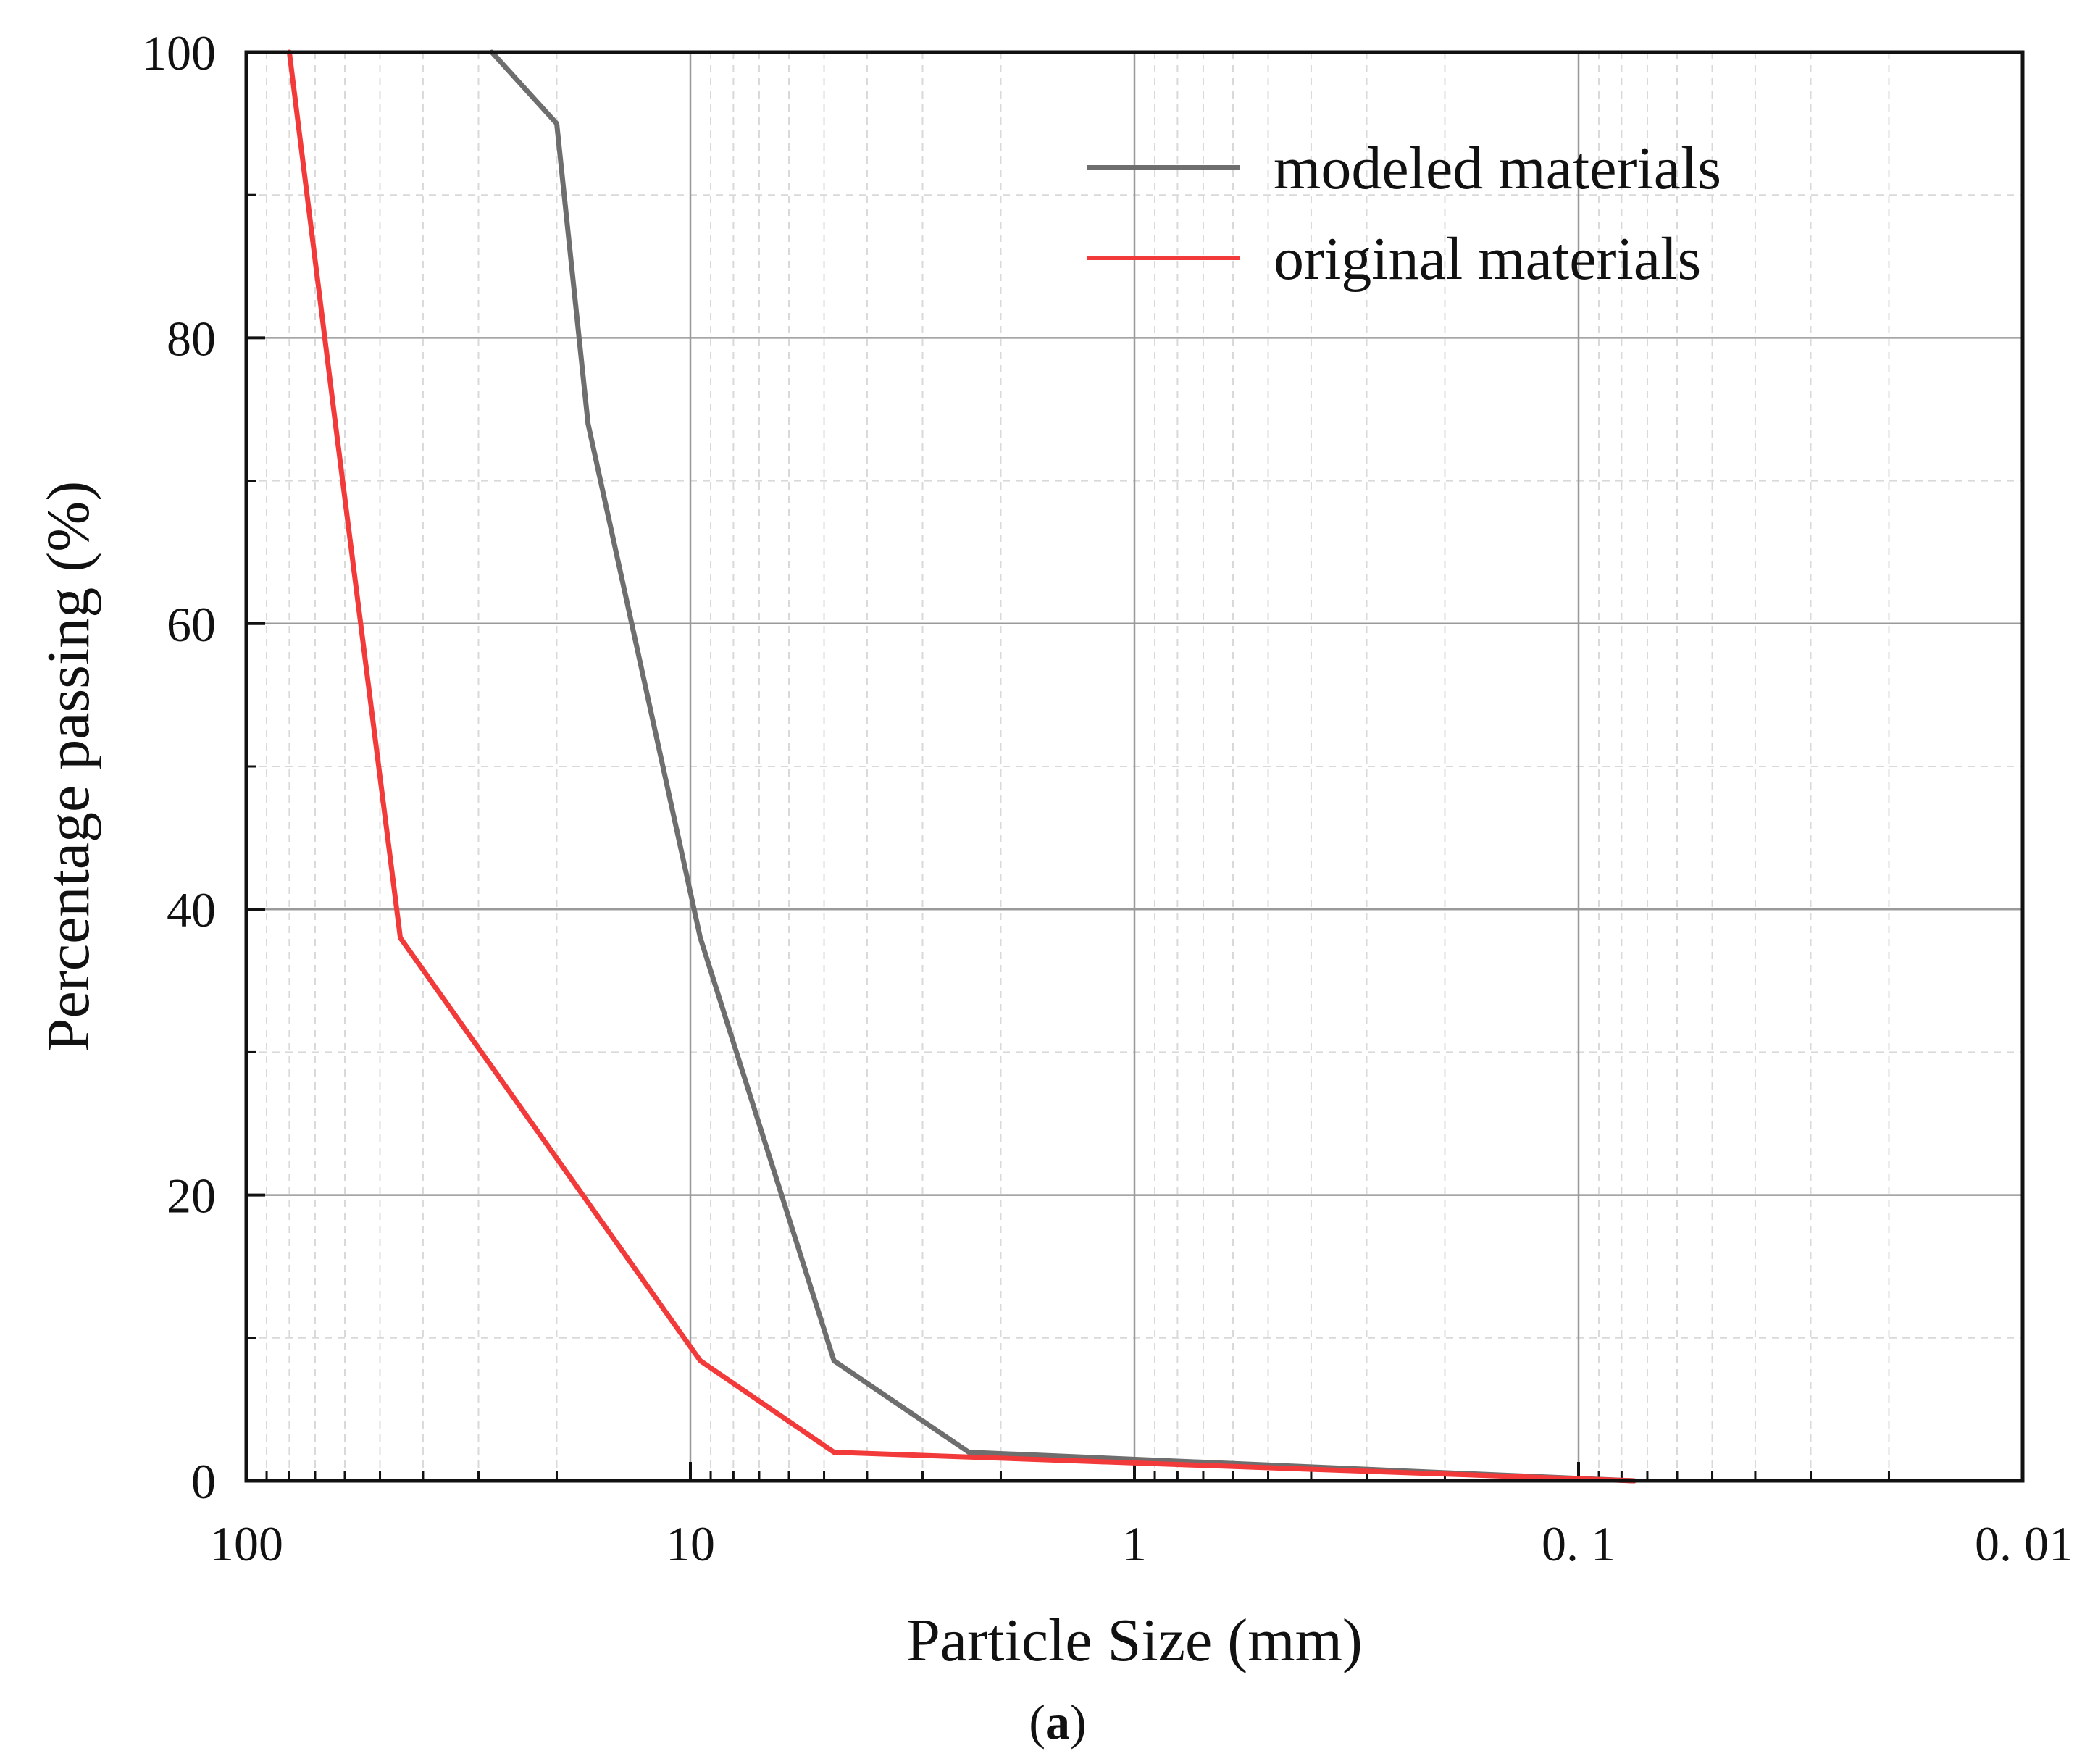  Describe the element at coordinates (246, 1543) in the screenshot. I see `x-tick-label: 100` at that location.